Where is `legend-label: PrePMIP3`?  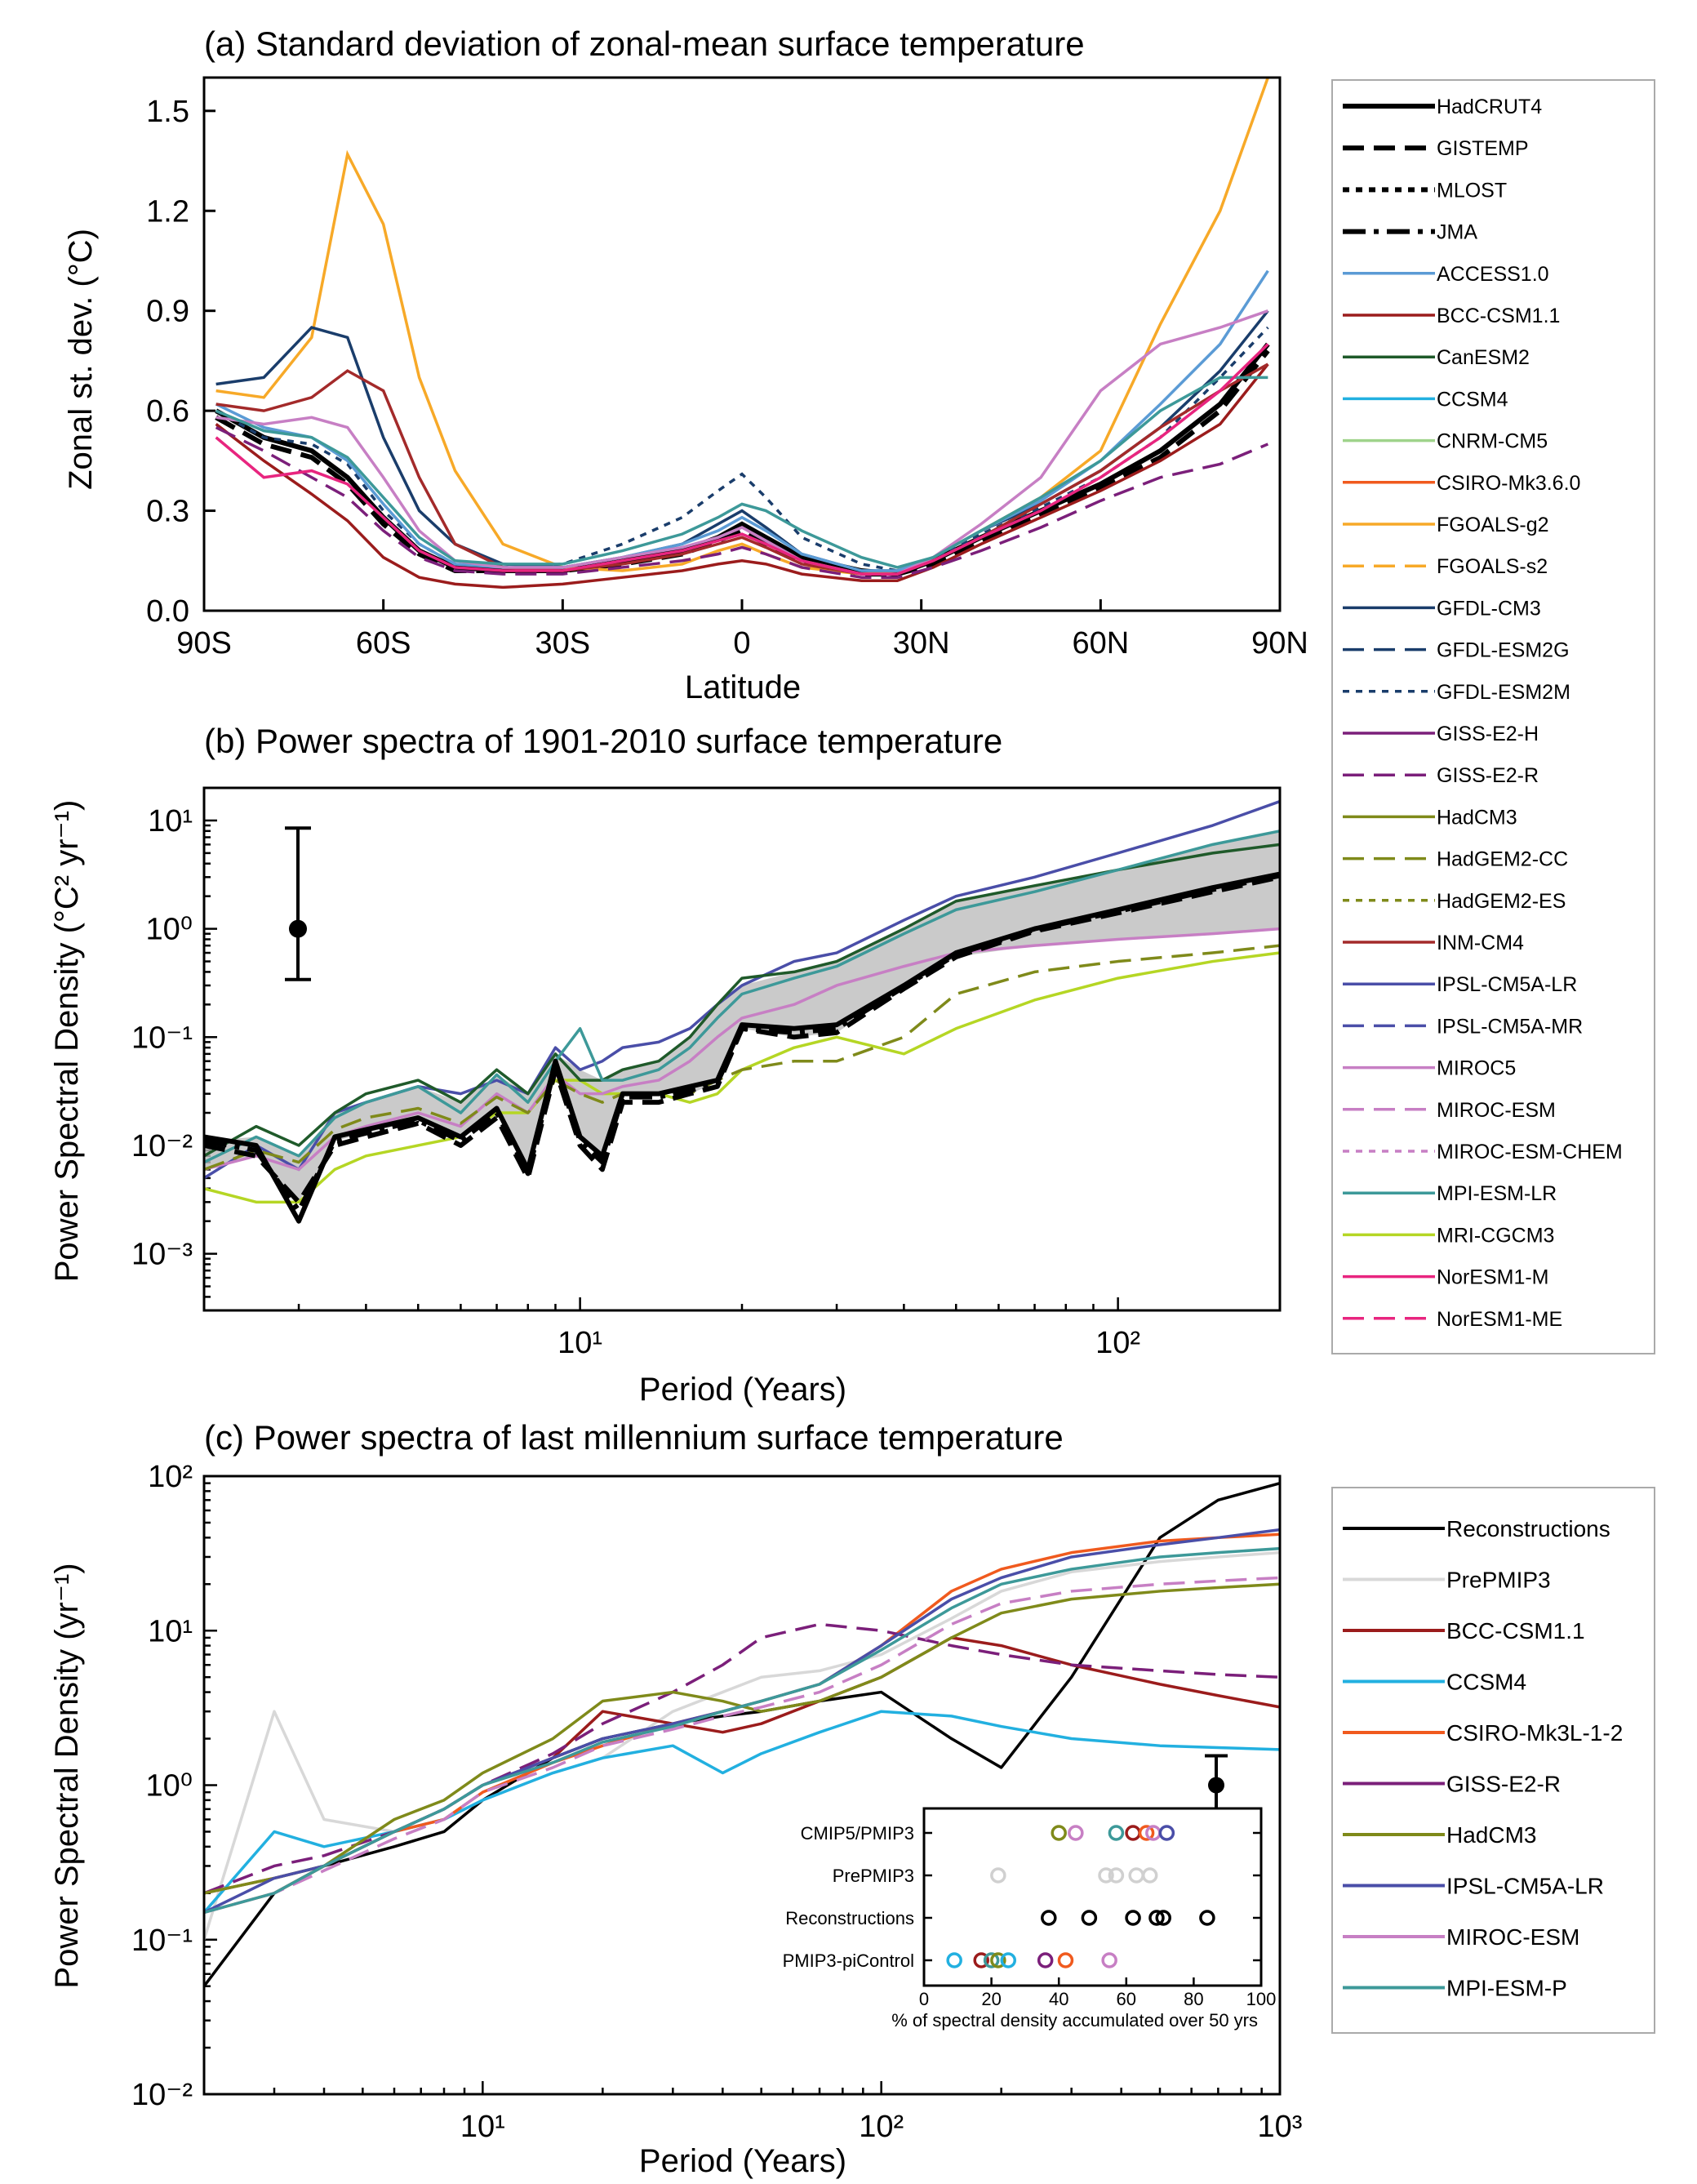 legend-label: PrePMIP3 is located at coordinates (1498, 1580).